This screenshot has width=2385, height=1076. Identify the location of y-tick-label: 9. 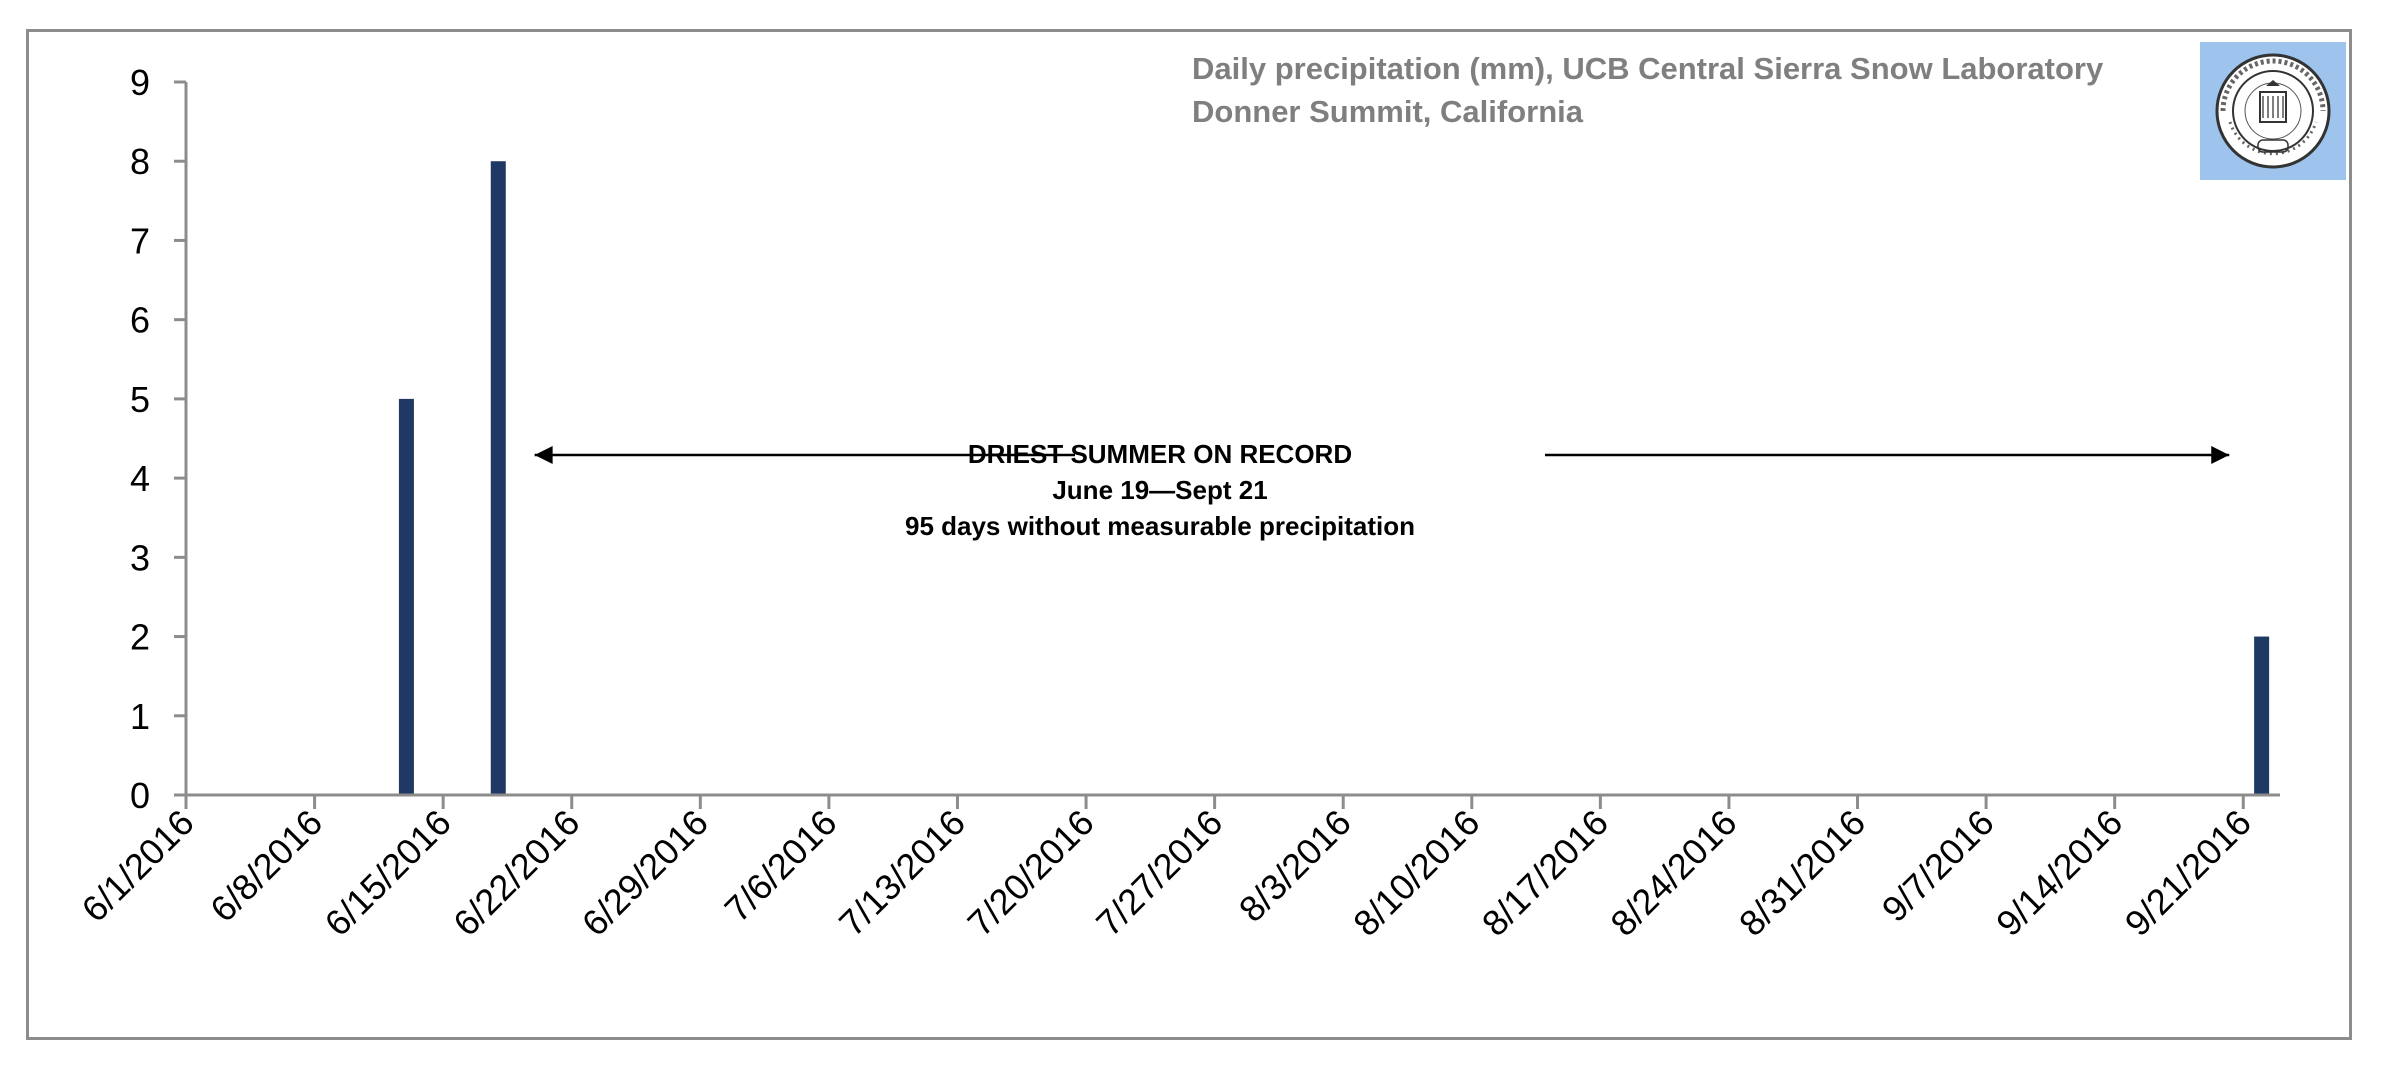
(140, 82).